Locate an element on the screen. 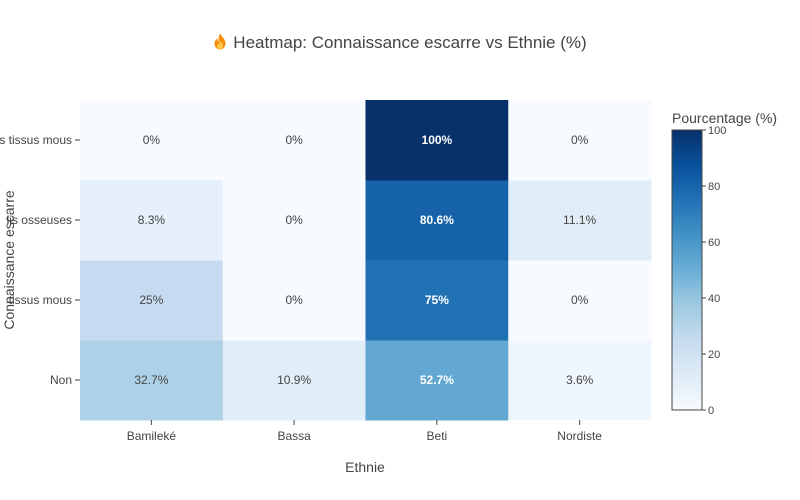  y-tick-label: tissus mous is located at coordinates (40, 300).